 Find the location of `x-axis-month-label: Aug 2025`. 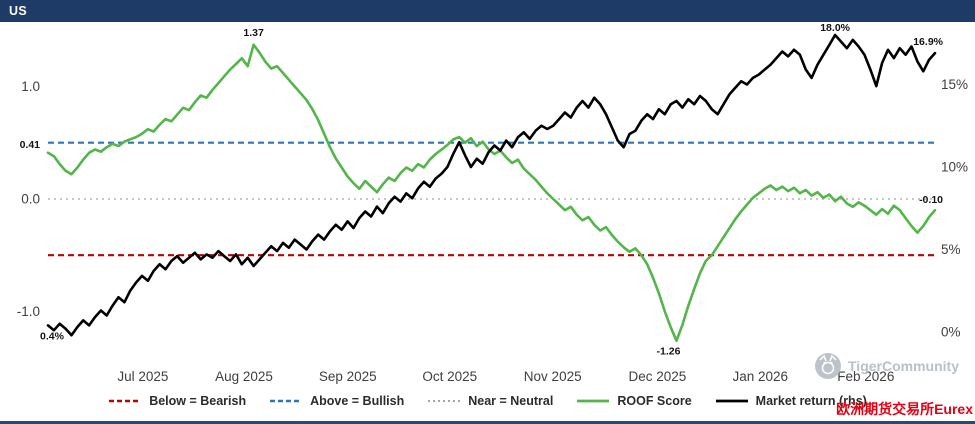

x-axis-month-label: Aug 2025 is located at coordinates (244, 376).